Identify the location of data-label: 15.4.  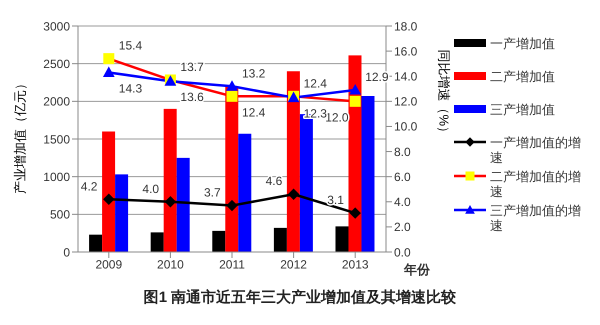
(130, 45).